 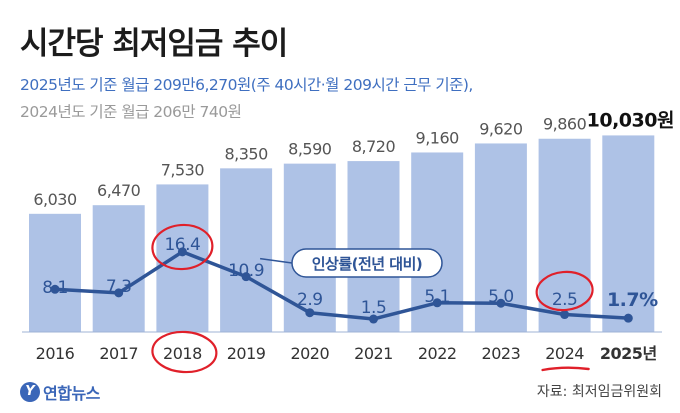 What do you see at coordinates (246, 353) in the screenshot?
I see `category-label-2019: 2019` at bounding box center [246, 353].